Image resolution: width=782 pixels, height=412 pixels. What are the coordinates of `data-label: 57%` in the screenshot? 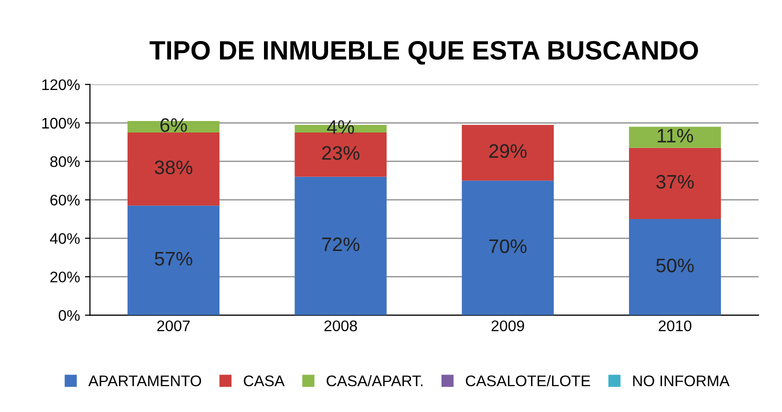 It's located at (173, 259).